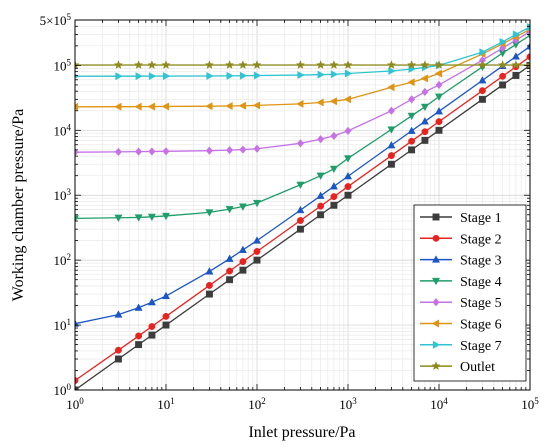 This screenshot has width=550, height=448. I want to click on x-tick-label: 10¹, so click(166, 404).